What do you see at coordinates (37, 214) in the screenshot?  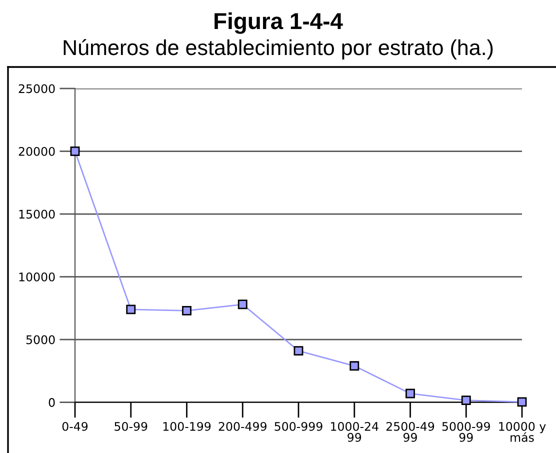 I see `y-tick-label: 15000` at bounding box center [37, 214].